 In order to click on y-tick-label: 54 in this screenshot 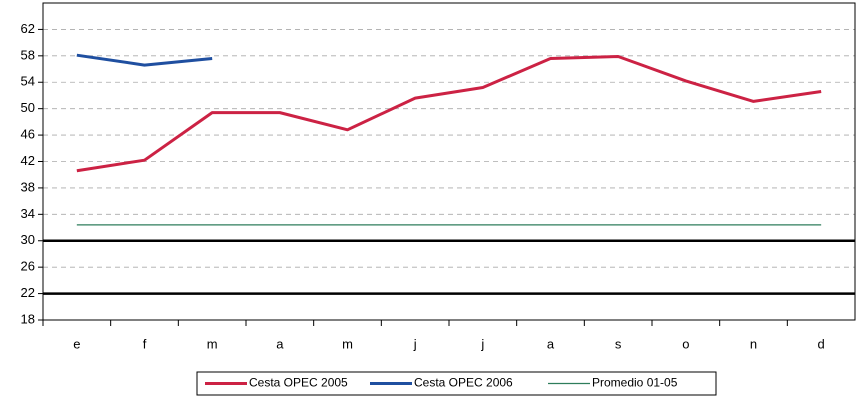, I will do `click(28, 81)`.